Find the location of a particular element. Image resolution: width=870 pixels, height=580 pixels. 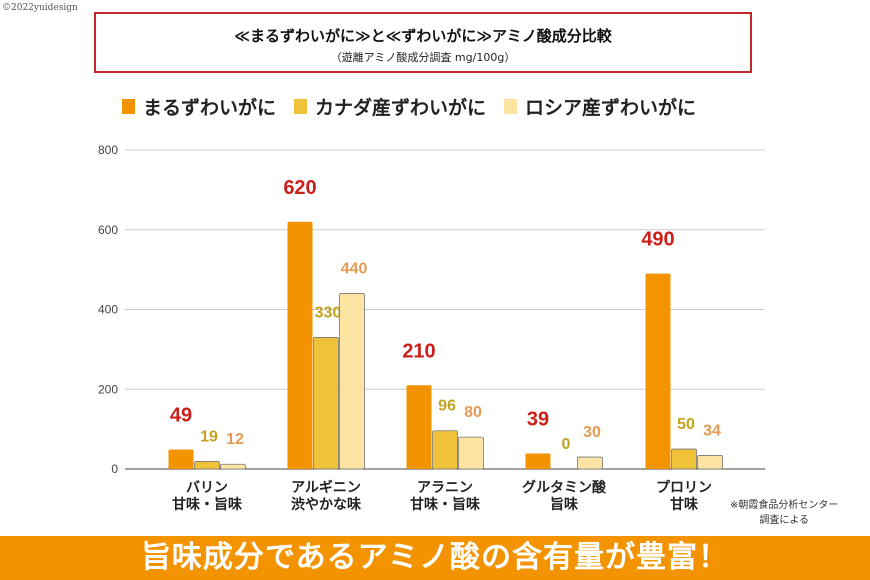

data-label: 0 is located at coordinates (566, 444).